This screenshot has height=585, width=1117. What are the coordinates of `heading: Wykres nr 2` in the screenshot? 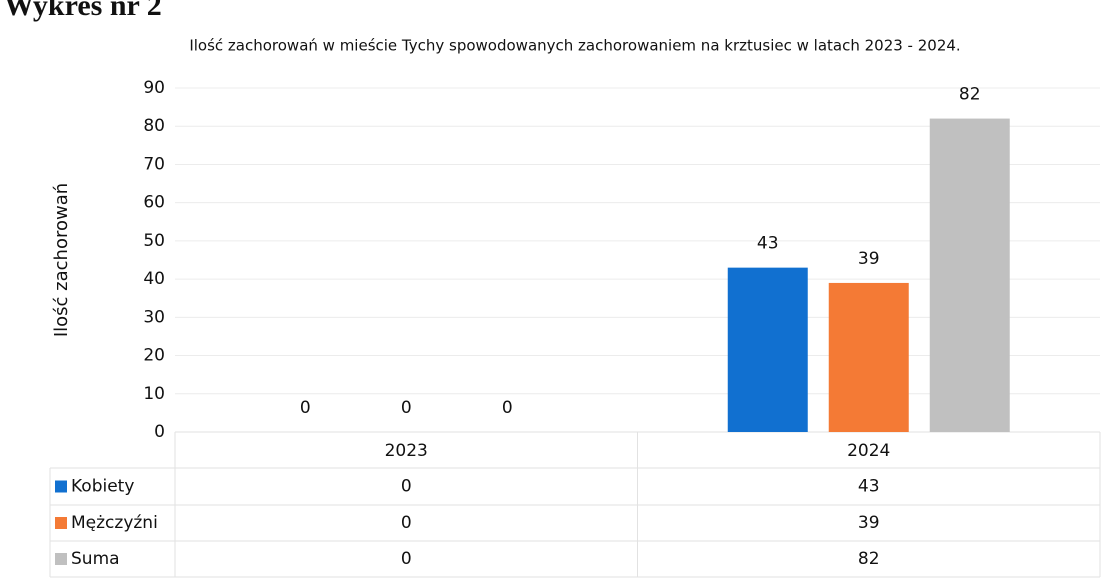 It's located at (83, 11).